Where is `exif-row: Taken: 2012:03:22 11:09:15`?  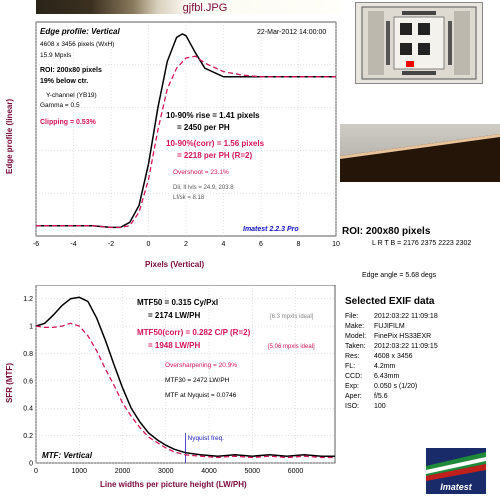 exif-row: Taken: 2012:03:22 11:09:15 is located at coordinates (391, 347).